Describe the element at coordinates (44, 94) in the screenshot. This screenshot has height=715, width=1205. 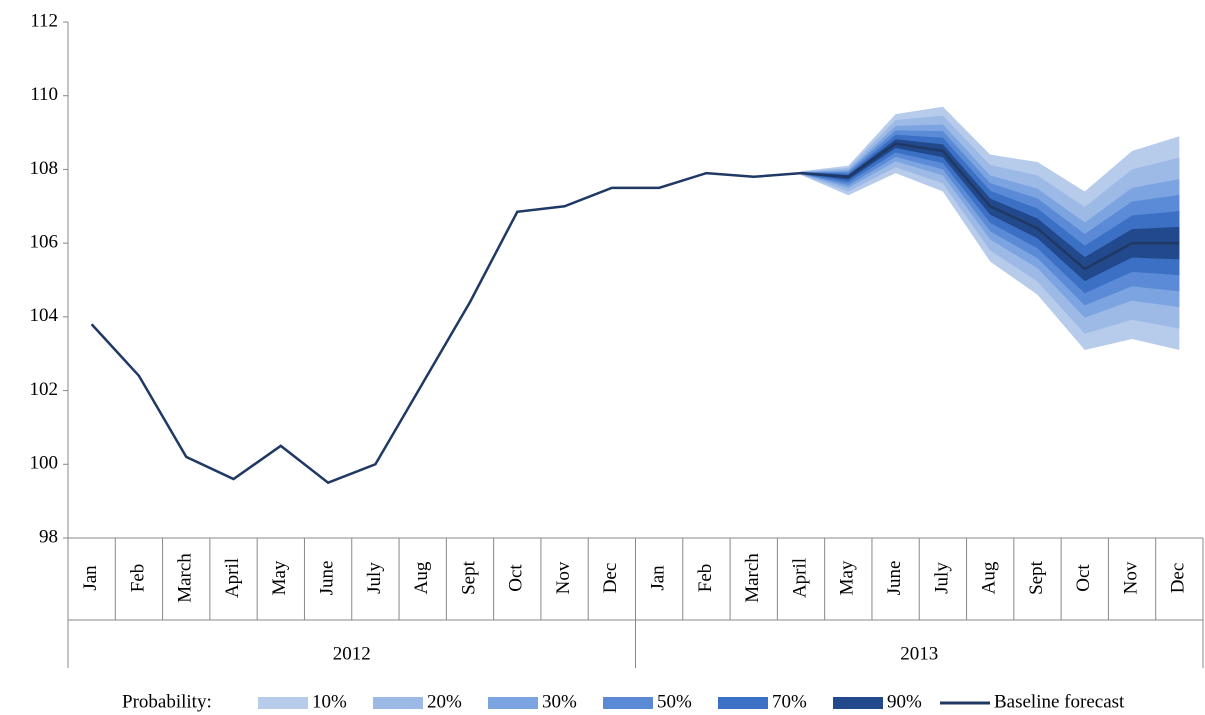
I see `y-tick-label: 110` at that location.